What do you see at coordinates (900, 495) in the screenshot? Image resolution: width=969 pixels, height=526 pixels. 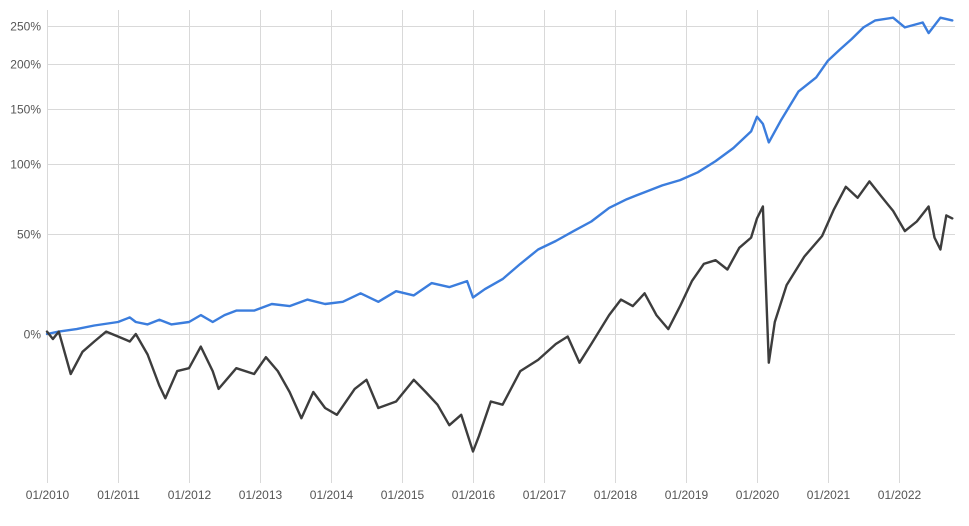 I see `x-tick-label: 01/2022` at bounding box center [900, 495].